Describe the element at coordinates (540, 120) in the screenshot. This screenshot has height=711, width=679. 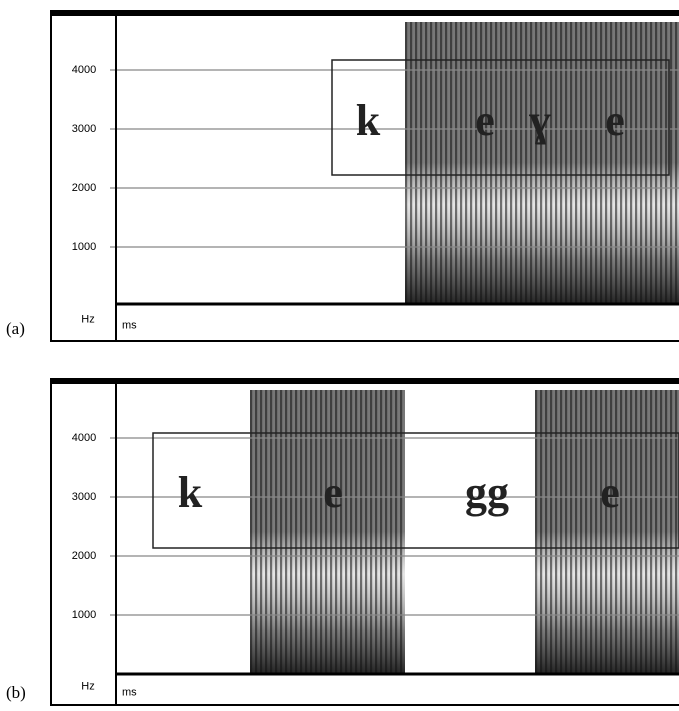
I see `segment-label: ɣ` at that location.